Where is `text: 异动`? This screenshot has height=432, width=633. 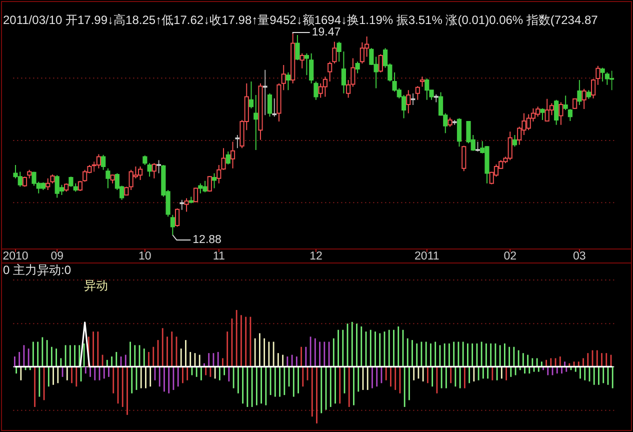
text: 异动 is located at coordinates (96, 285).